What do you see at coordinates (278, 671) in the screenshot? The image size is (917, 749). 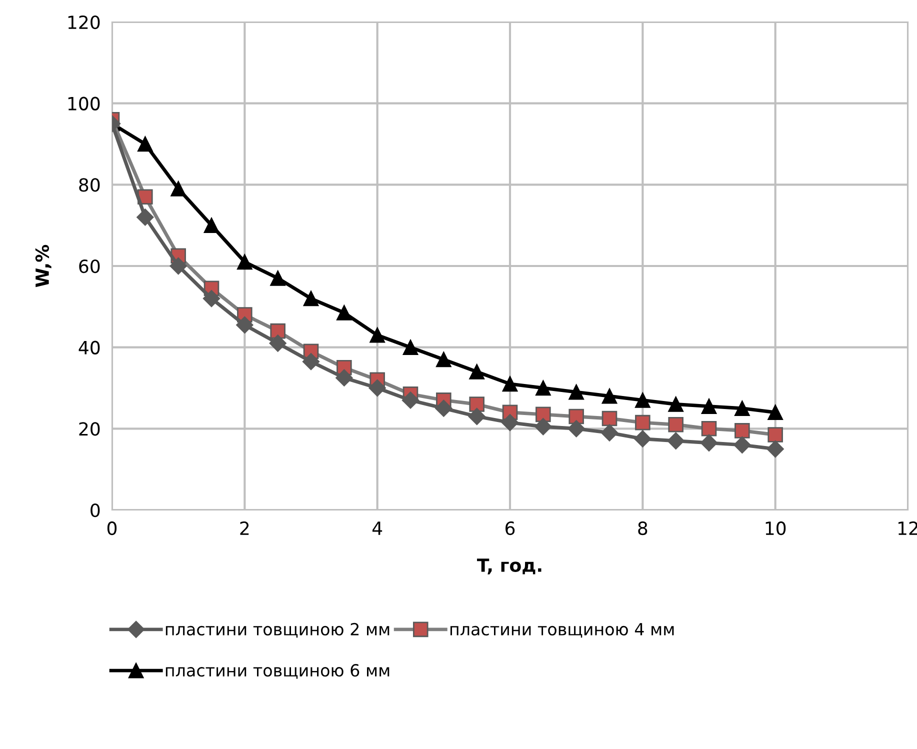 I see `legend-label: пластини товщиною 6 мм` at bounding box center [278, 671].